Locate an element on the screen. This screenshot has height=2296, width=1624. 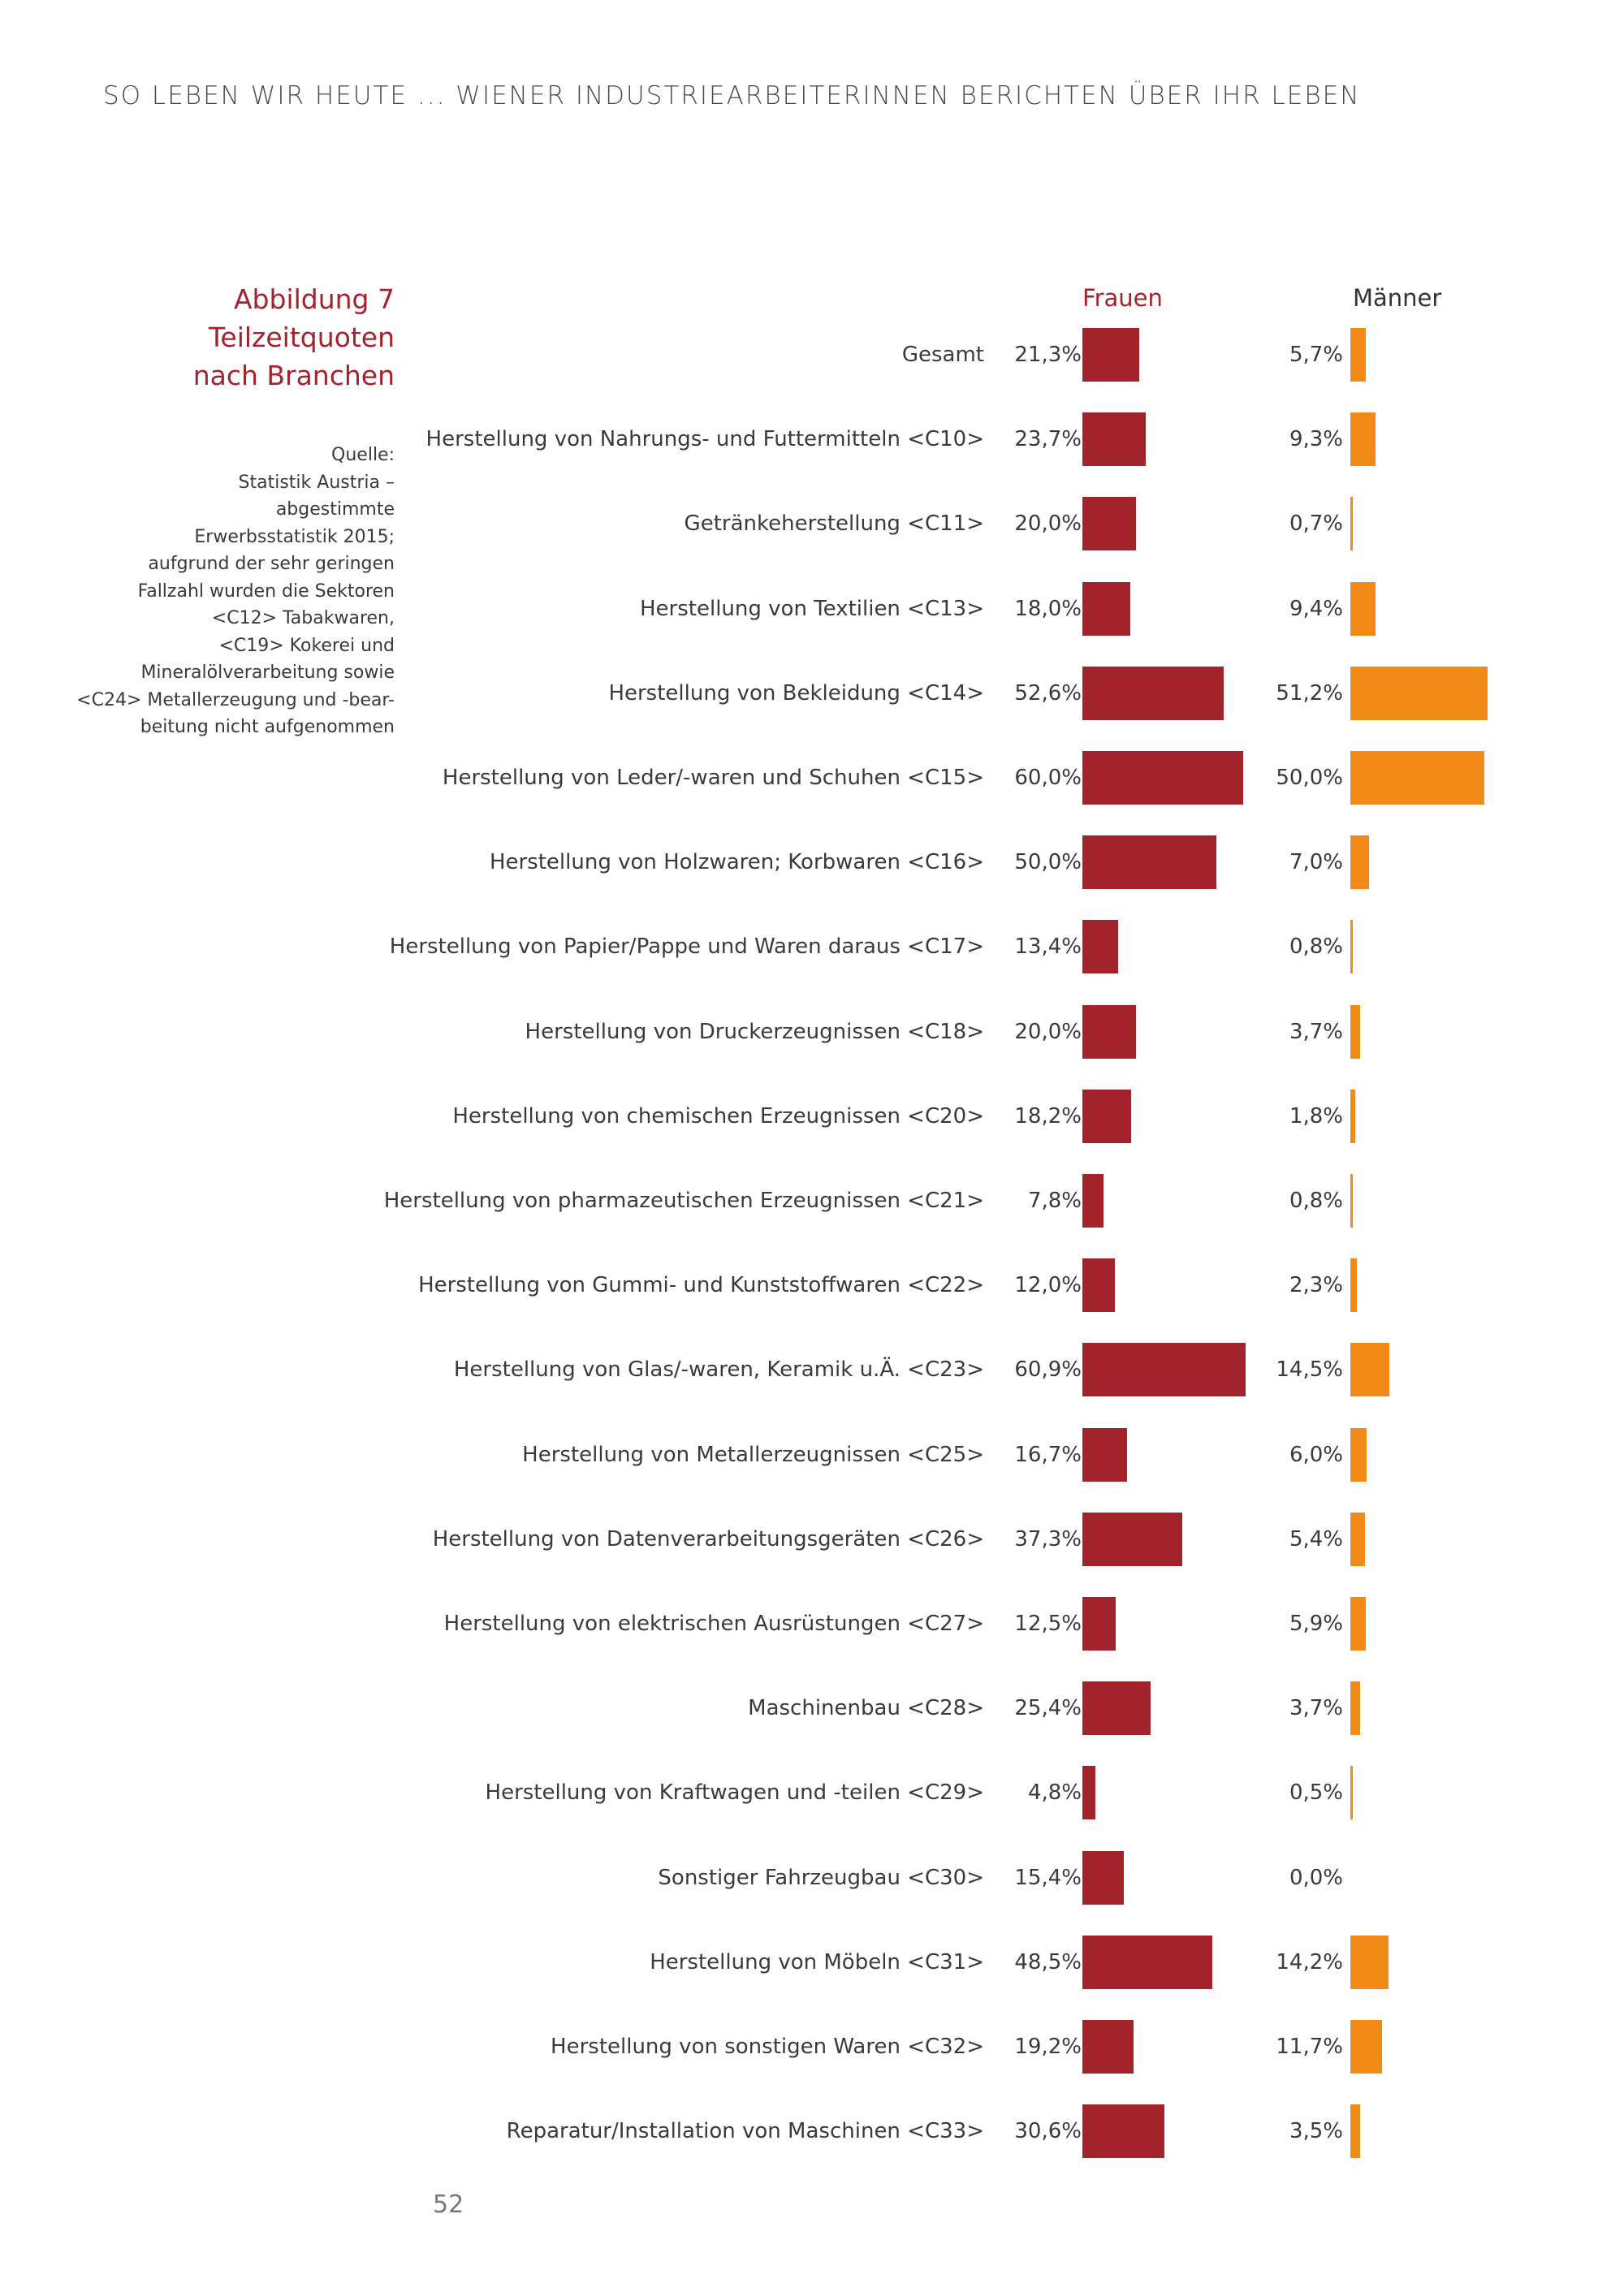
frauen-value-label: 37,3% is located at coordinates (1048, 1539).